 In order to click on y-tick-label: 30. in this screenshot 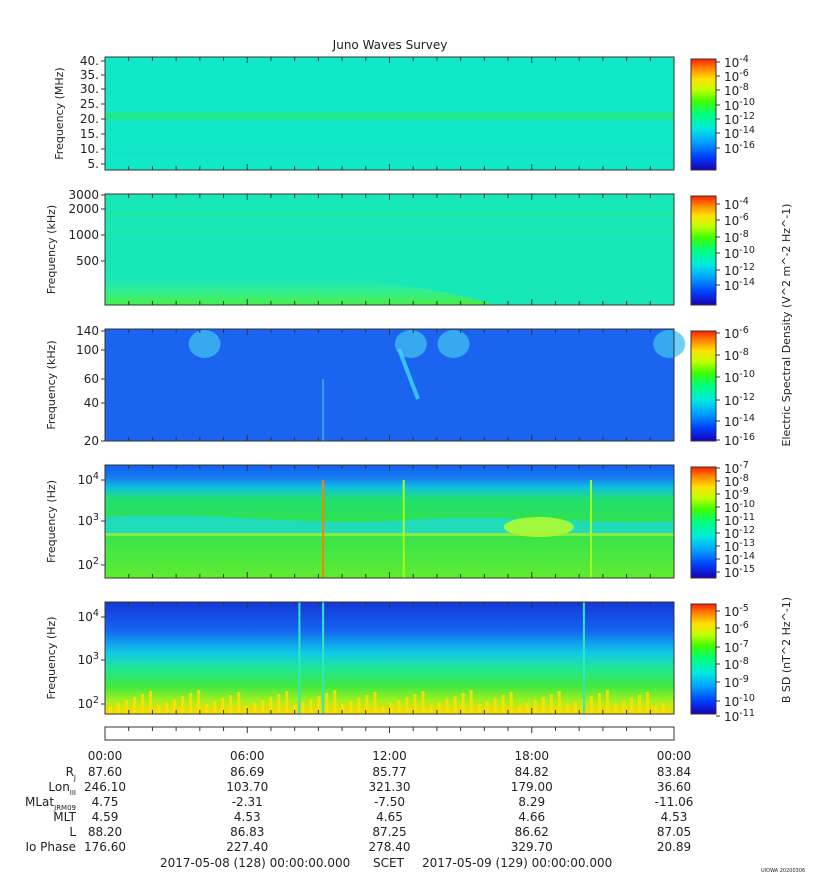, I will do `click(89, 89)`.